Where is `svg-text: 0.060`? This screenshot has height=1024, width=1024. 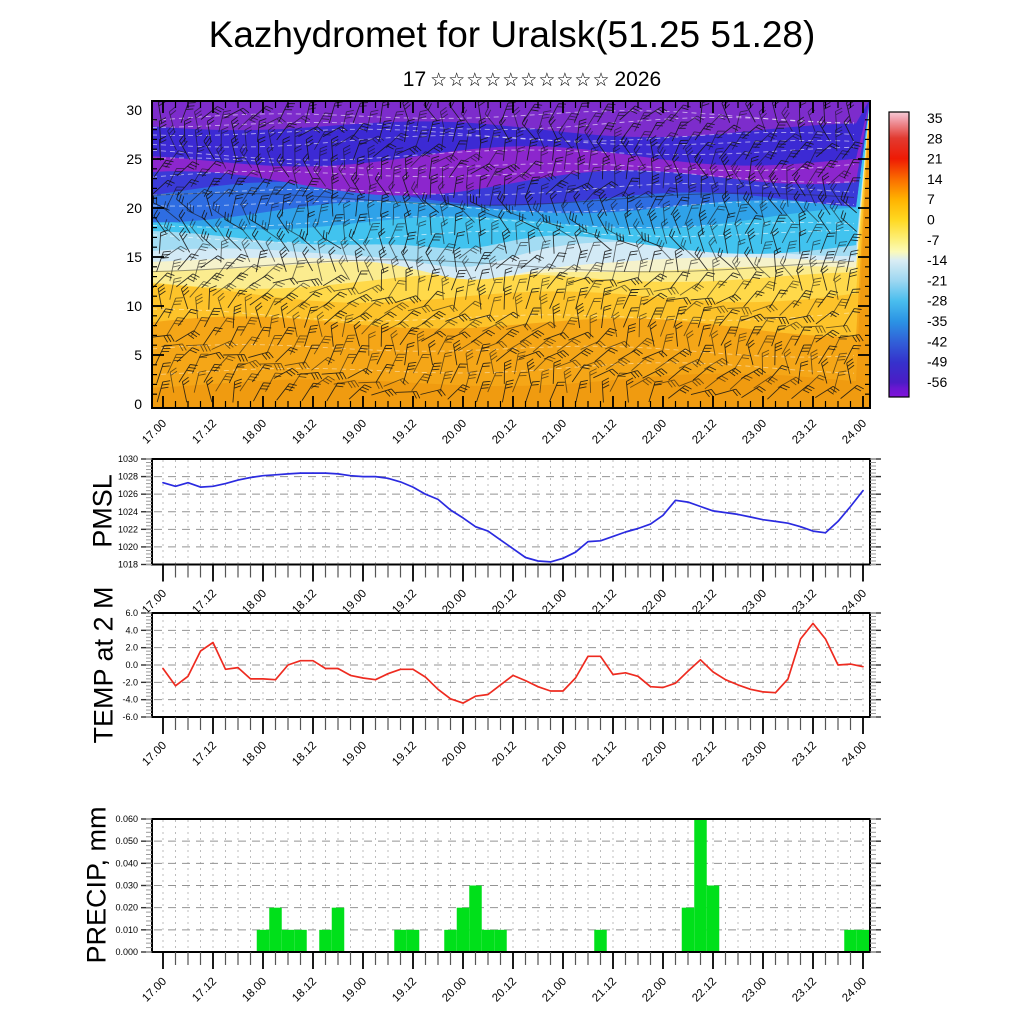
svg-text: 0.060 is located at coordinates (126, 819).